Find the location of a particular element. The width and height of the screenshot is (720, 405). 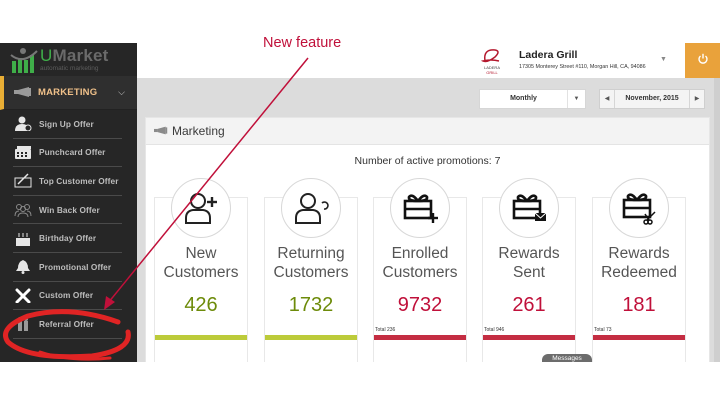

sidebar-item-punchcard-offer: Punchcard Offer is located at coordinates (67, 153).